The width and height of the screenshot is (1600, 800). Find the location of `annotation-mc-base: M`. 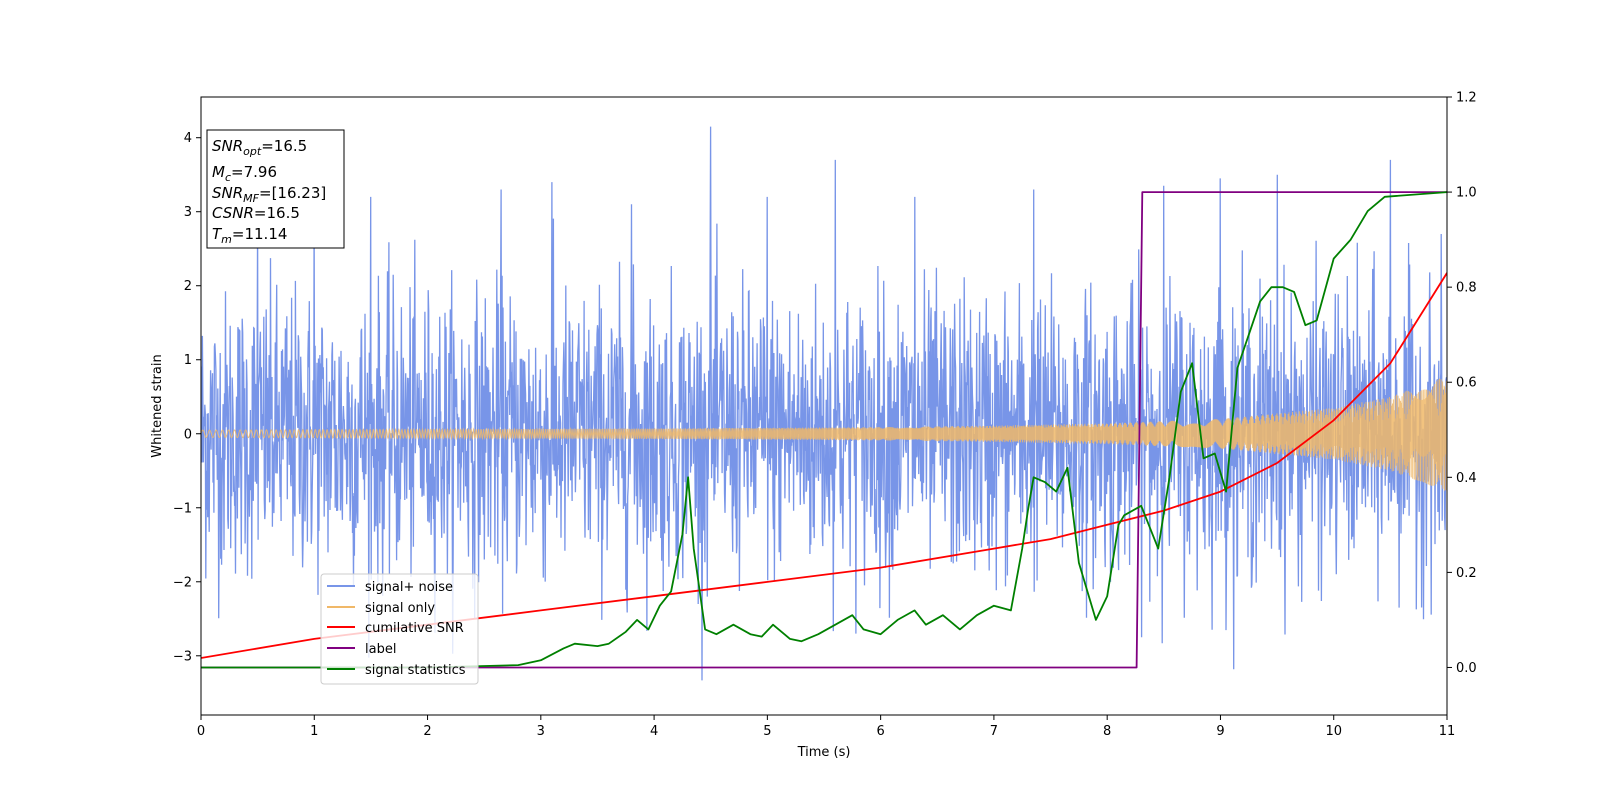

annotation-mc-base: M is located at coordinates (218, 172).